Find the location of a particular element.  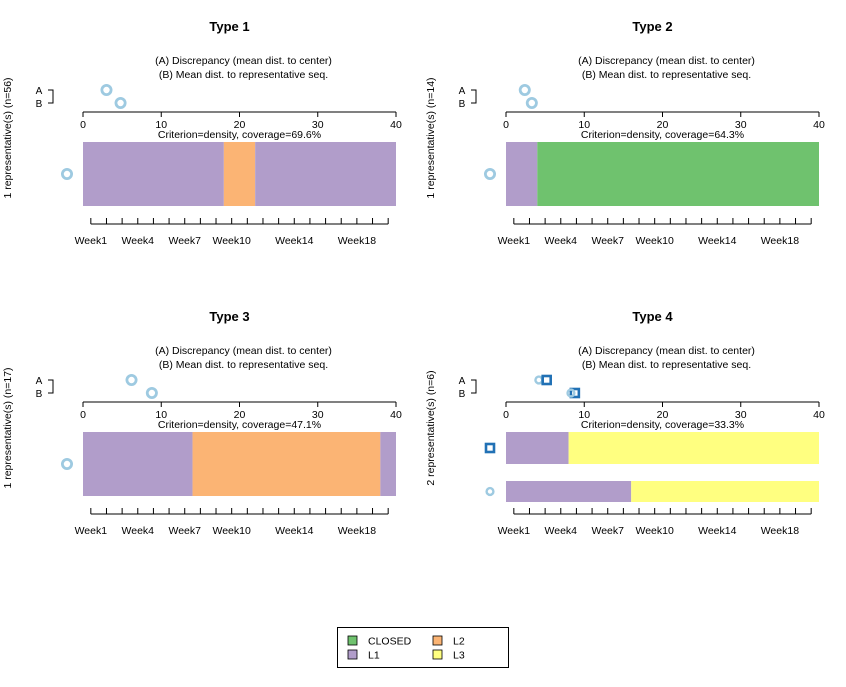

panel-2-ylabel: 1 representative(s) (n=14) is located at coordinates (431, 137).